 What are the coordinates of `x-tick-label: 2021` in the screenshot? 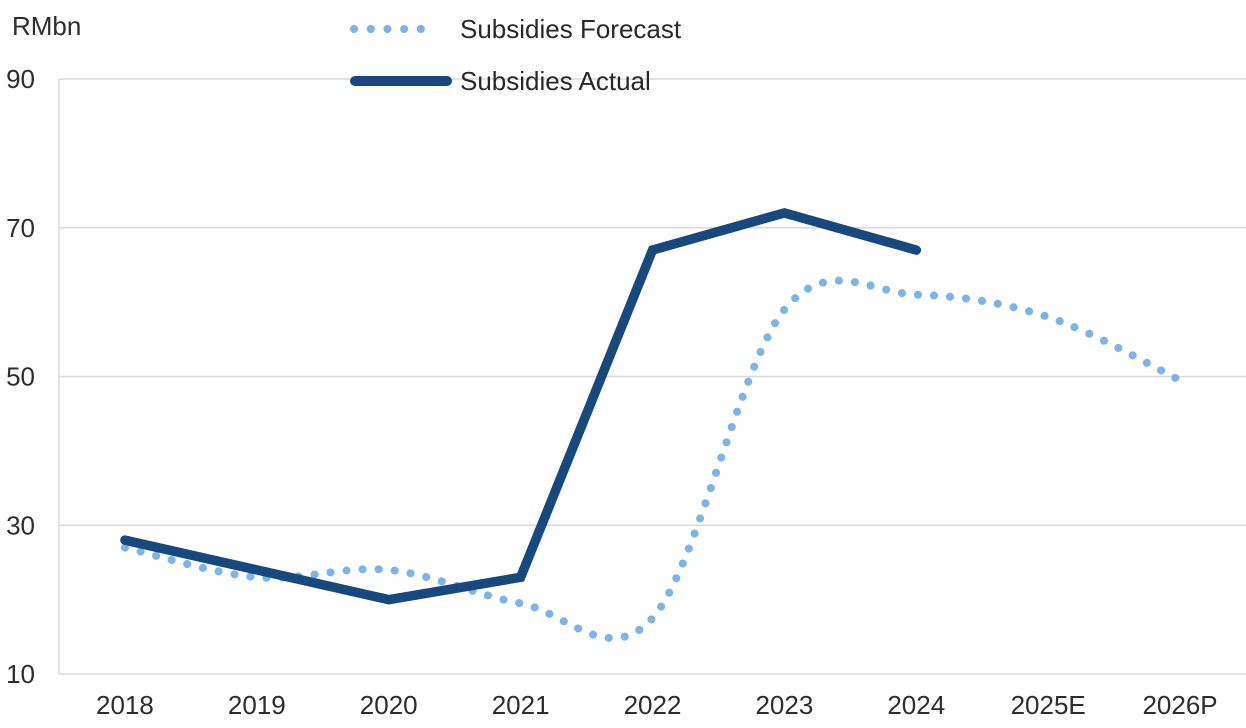 It's located at (521, 705).